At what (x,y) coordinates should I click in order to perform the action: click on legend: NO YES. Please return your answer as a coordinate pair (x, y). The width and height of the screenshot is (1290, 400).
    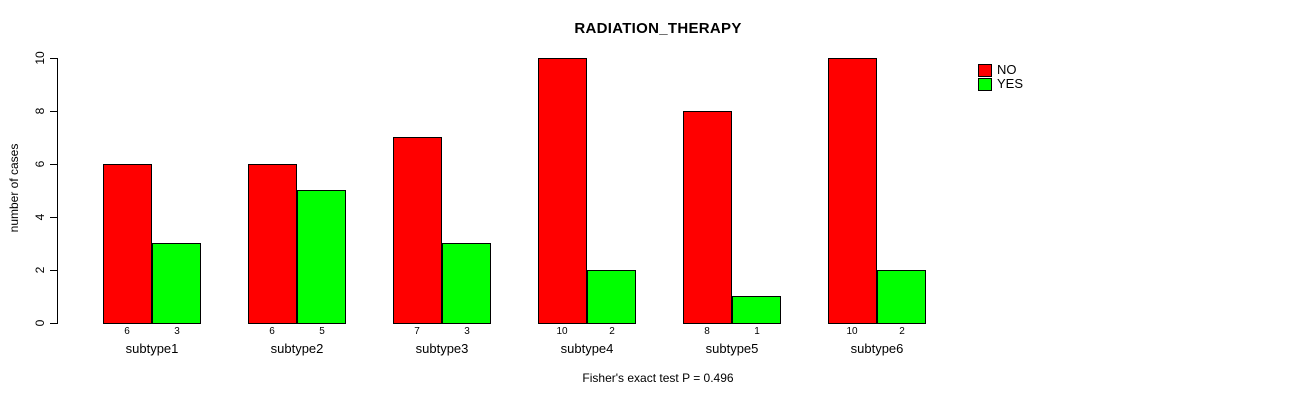
    Looking at the image, I should click on (1000, 77).